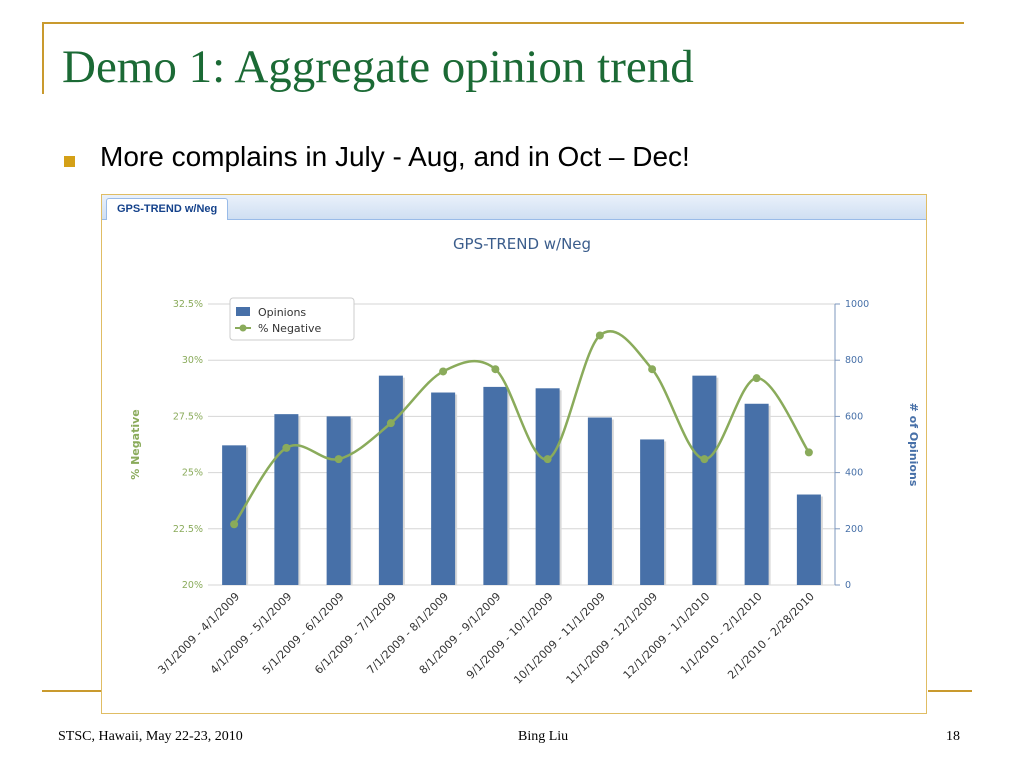 This screenshot has width=1024, height=768. What do you see at coordinates (510, 636) in the screenshot?
I see `x-axis-category-label: 9/1/2009 - 10/1/2009` at bounding box center [510, 636].